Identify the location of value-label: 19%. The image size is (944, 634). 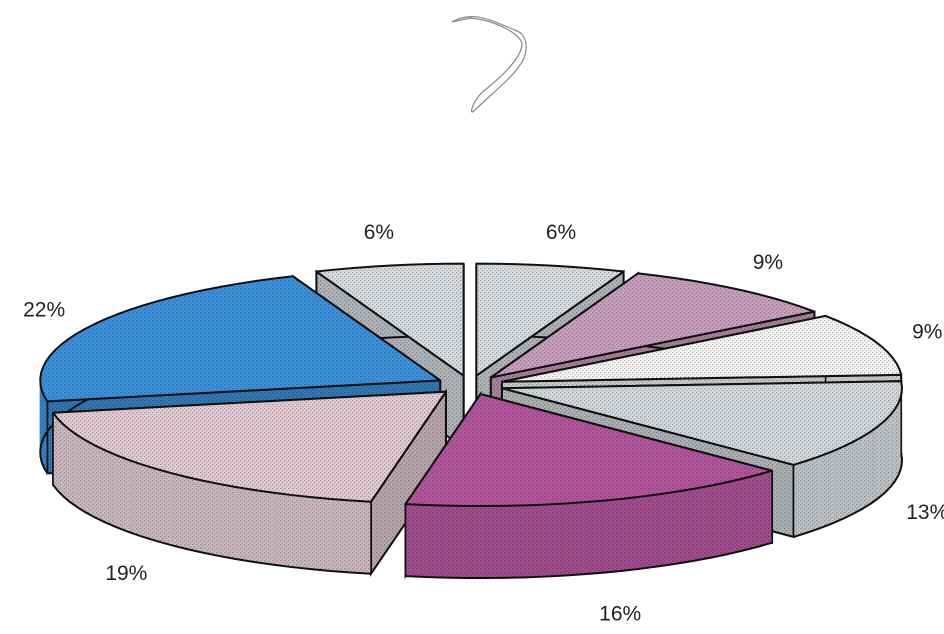
(126, 573).